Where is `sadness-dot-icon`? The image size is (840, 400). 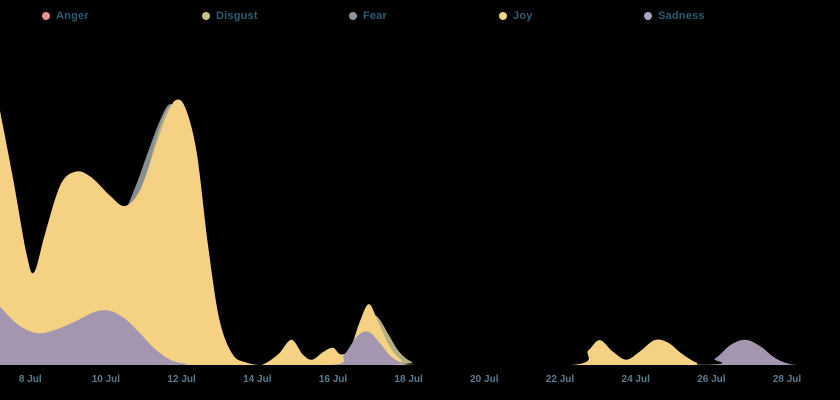
sadness-dot-icon is located at coordinates (648, 16).